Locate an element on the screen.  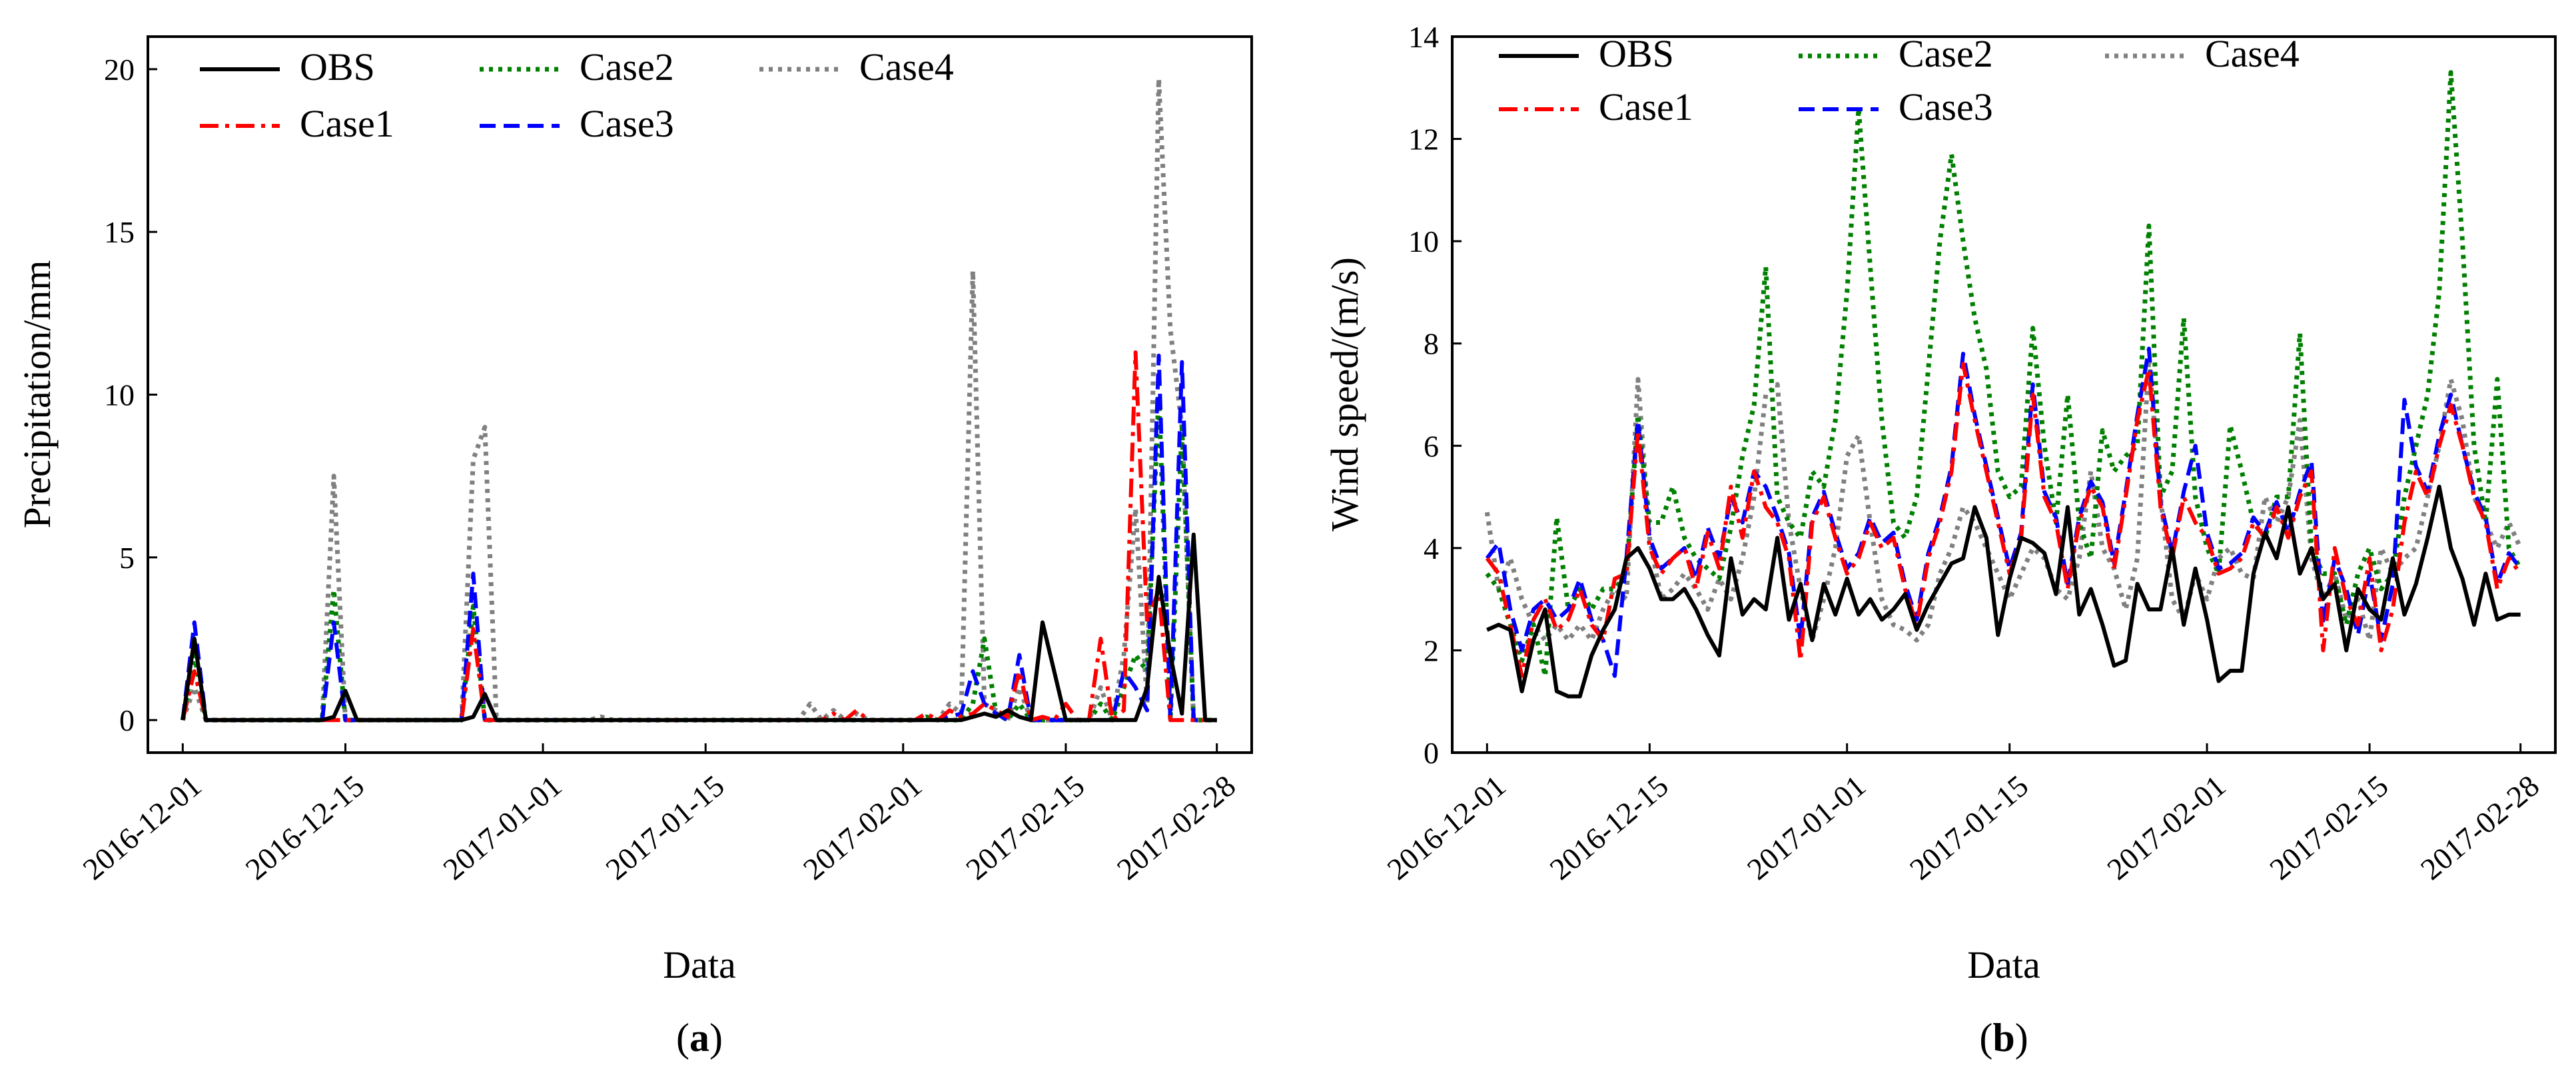
legend-a: OBS Case1 Case2 Case3 Case4 is located at coordinates (577, 95).